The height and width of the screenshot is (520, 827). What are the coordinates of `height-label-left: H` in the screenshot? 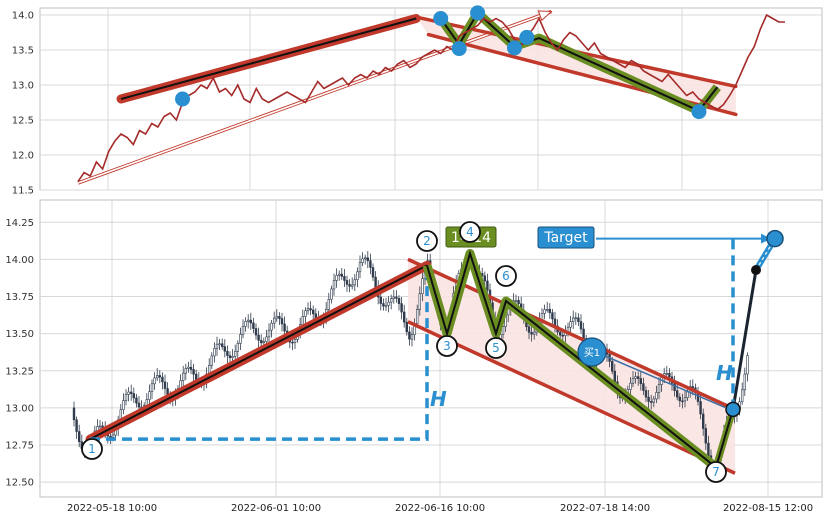 It's located at (438, 399).